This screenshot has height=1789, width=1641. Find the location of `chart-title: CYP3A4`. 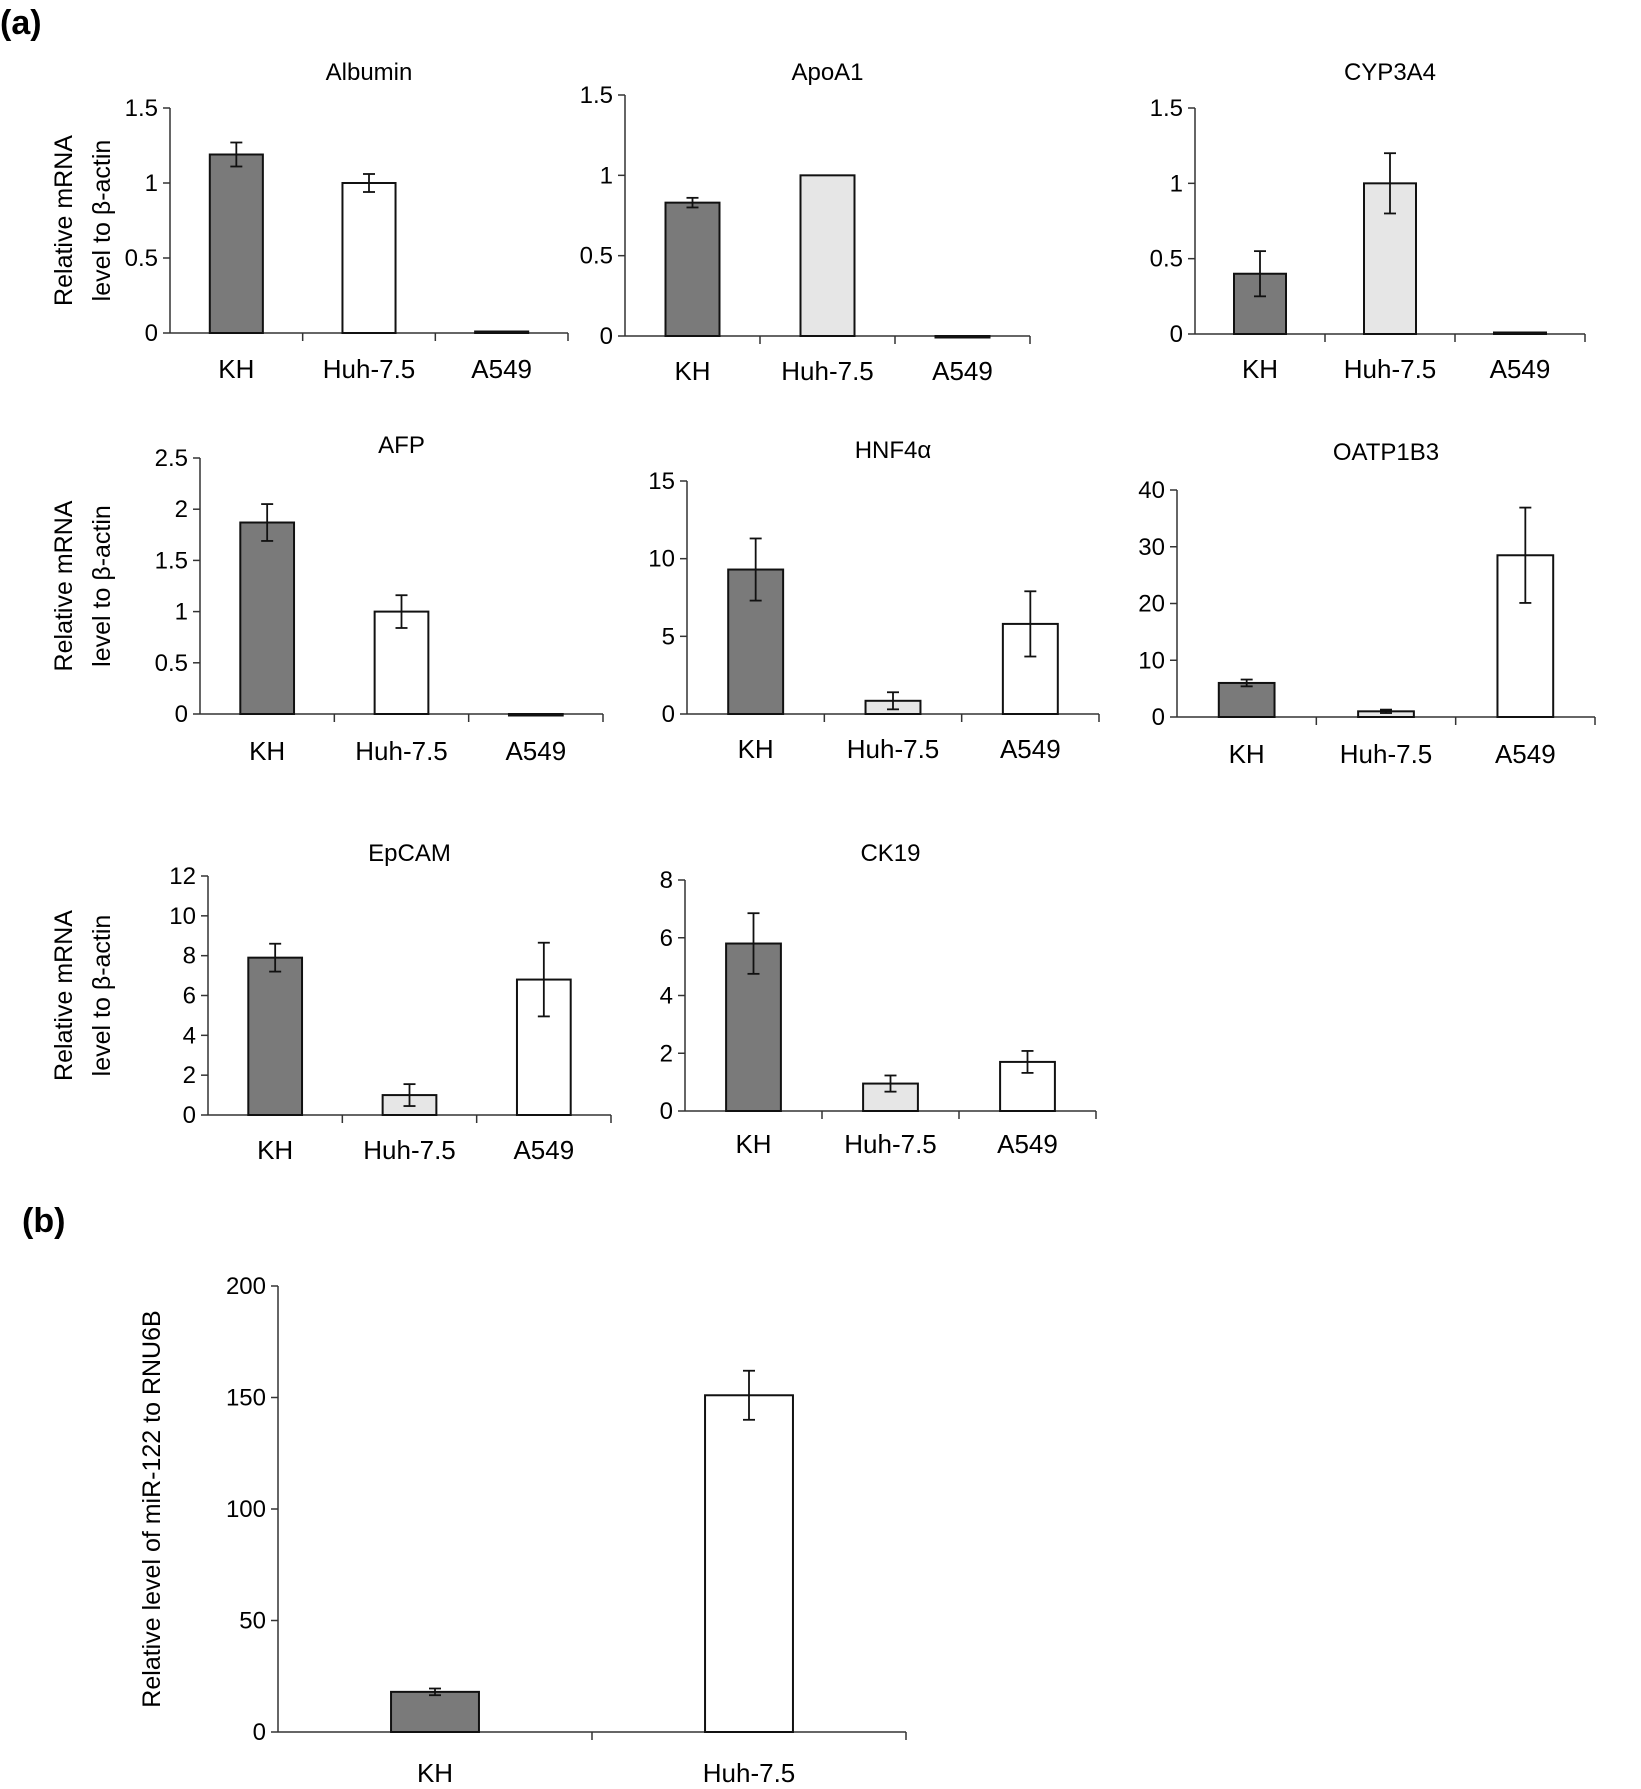

chart-title: CYP3A4 is located at coordinates (1390, 72).